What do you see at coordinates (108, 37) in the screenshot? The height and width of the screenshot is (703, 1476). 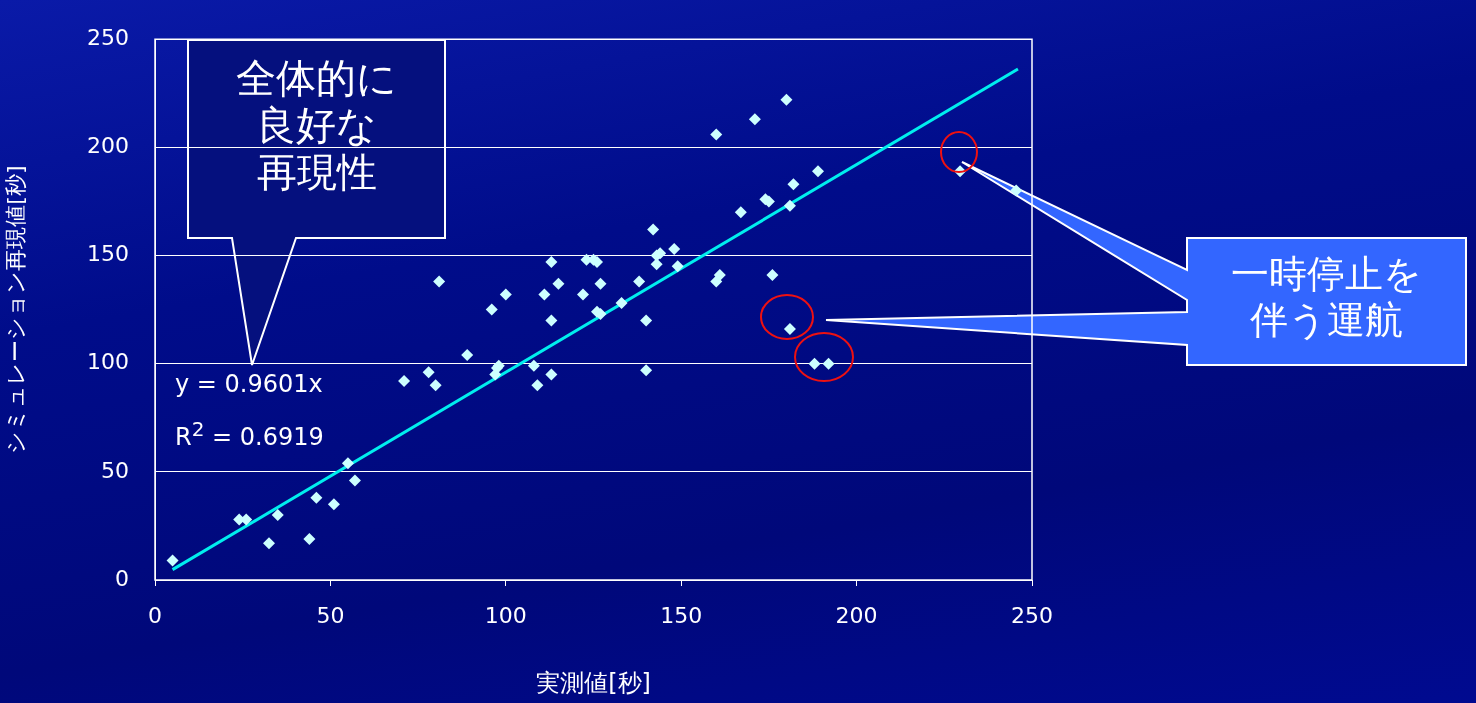 I see `y-tick-label: 250` at bounding box center [108, 37].